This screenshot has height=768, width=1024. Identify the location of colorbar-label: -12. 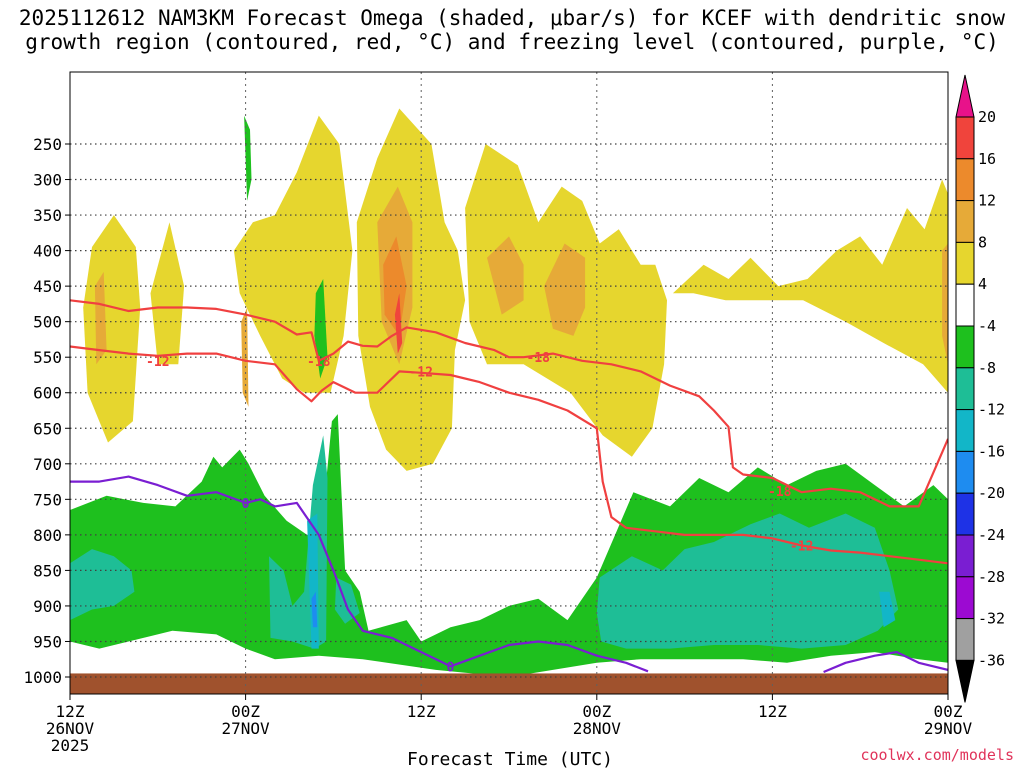
(991, 410).